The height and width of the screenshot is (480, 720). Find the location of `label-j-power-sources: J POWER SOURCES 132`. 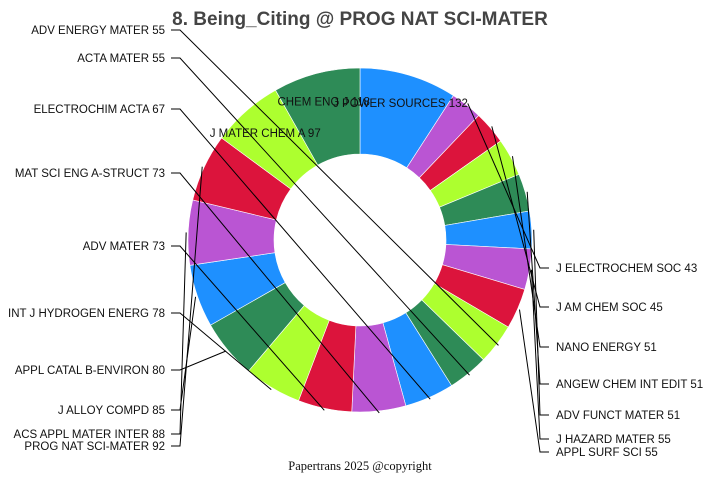

label-j-power-sources: J POWER SOURCES 132 is located at coordinates (400, 104).